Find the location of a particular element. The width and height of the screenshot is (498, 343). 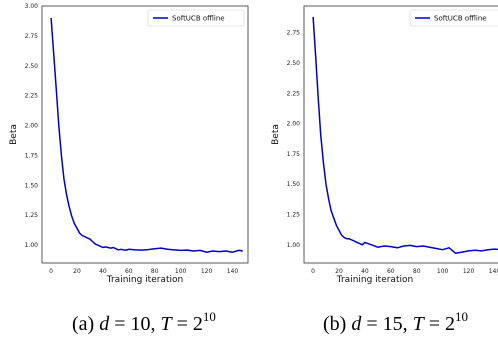

caption-b: (b) d = 15, T = 210 is located at coordinates (395, 322).